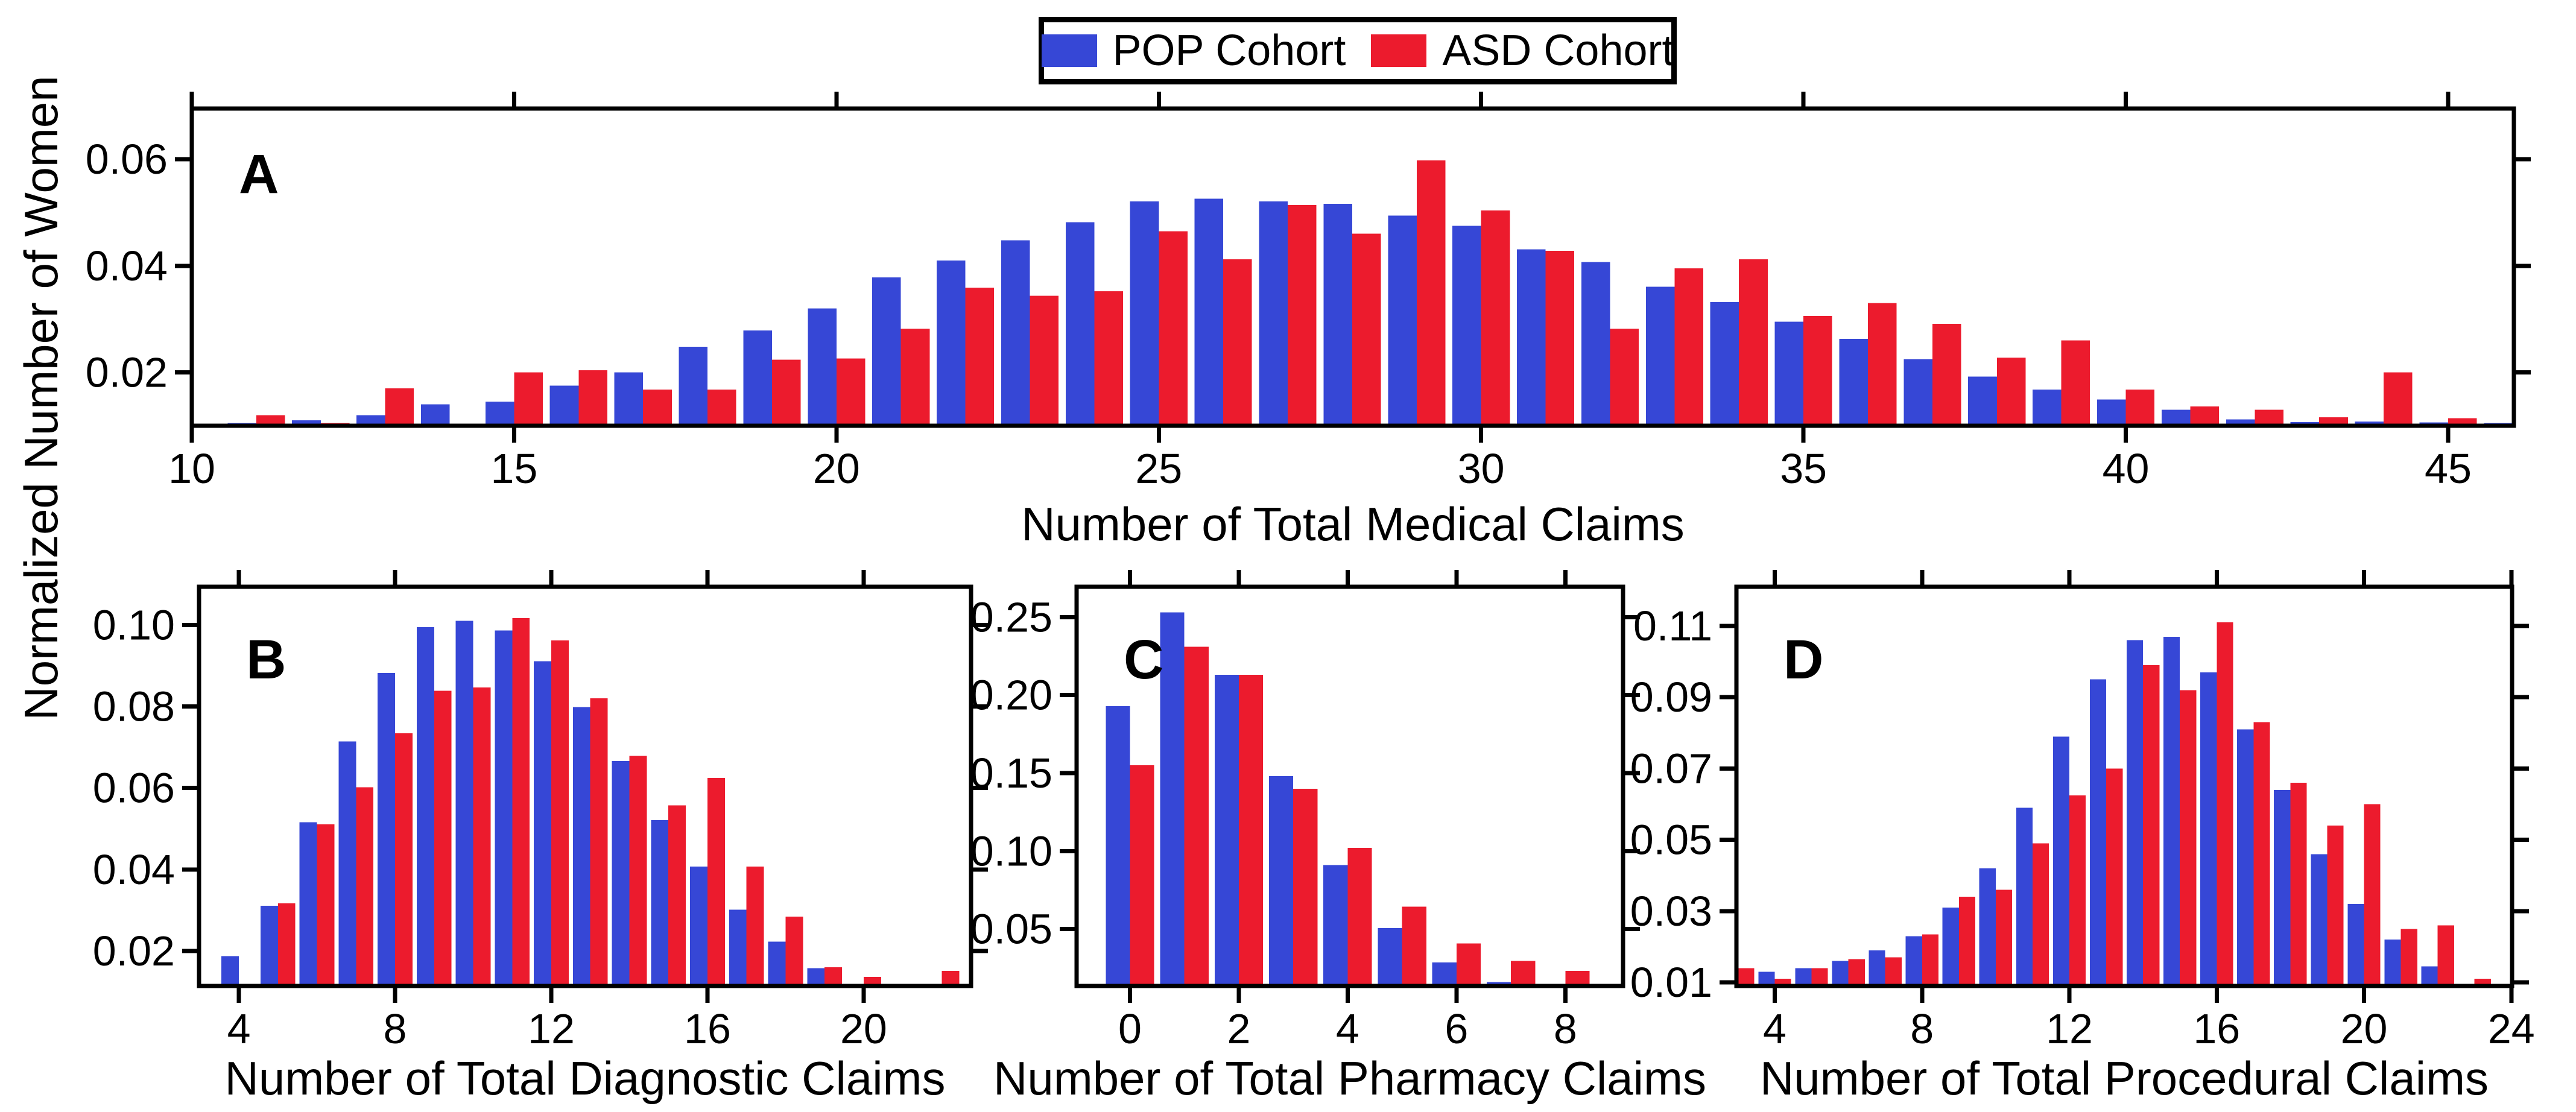 Image resolution: width=2576 pixels, height=1112 pixels. What do you see at coordinates (1011, 616) in the screenshot?
I see `y-tick-label: 0.25` at bounding box center [1011, 616].